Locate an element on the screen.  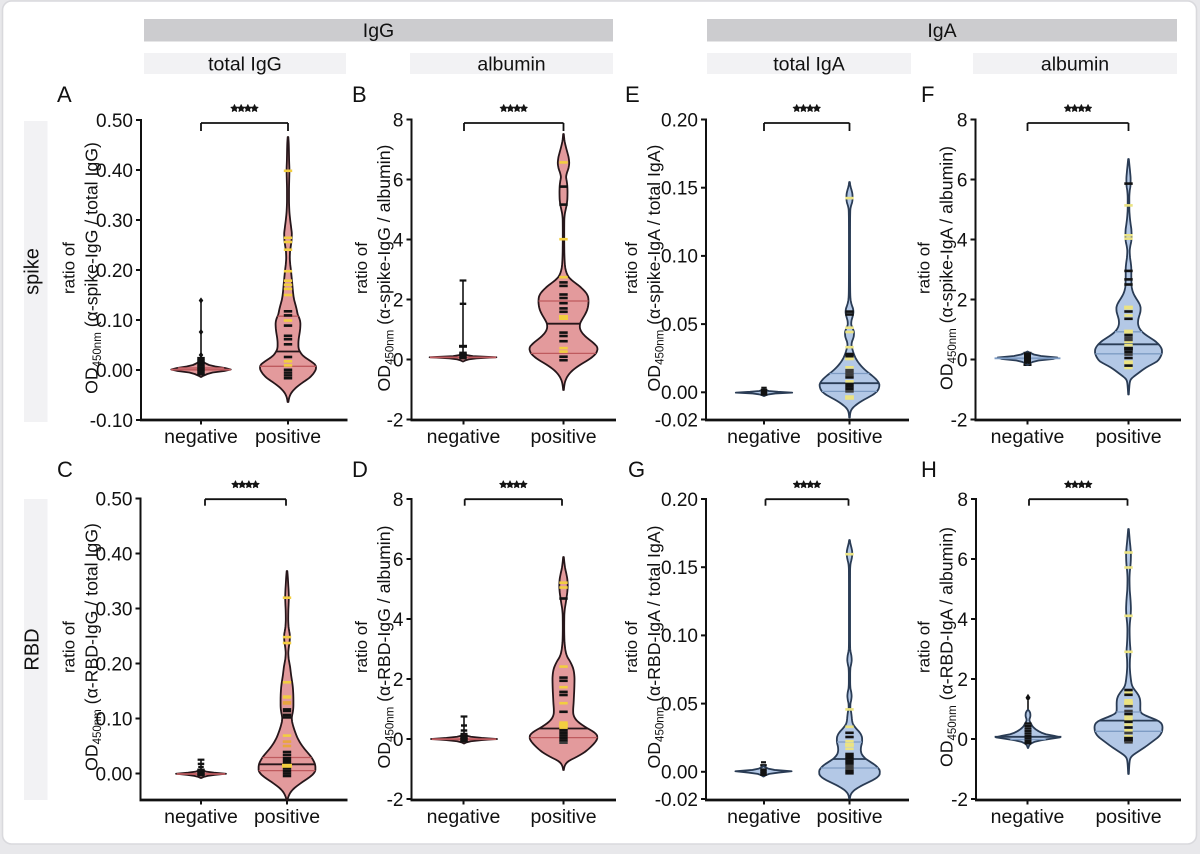
svg-text:OD450nm (α-RBD-IgG / total IgG: OD450nm (α-RBD-IgG / total IgG) is located at coordinates (93, 647).